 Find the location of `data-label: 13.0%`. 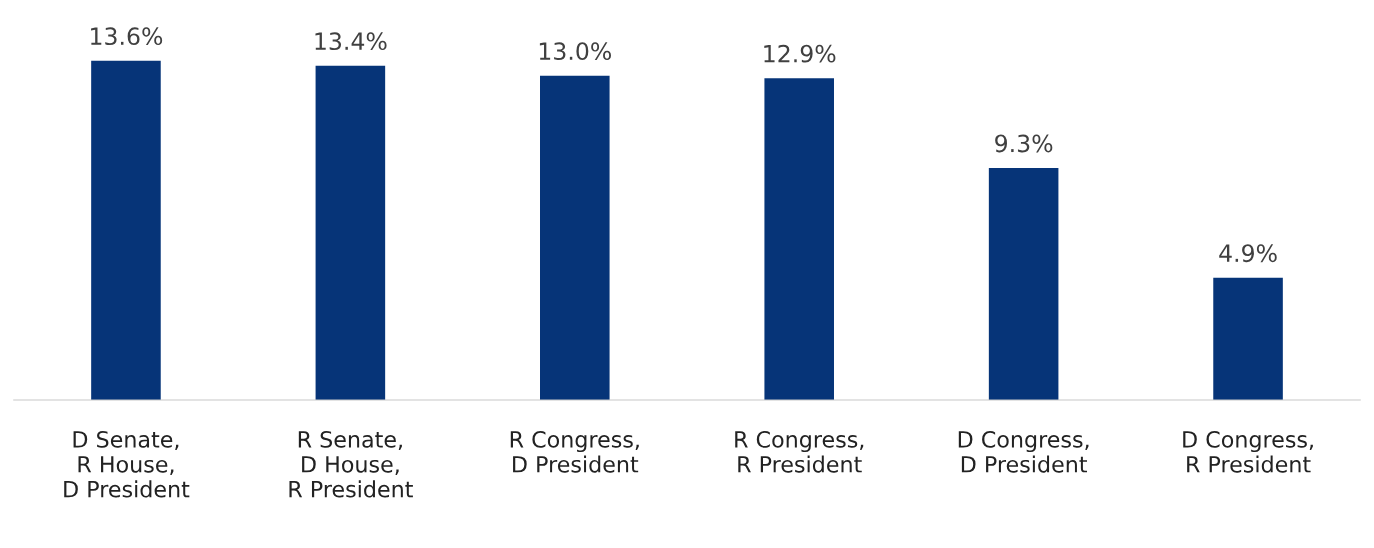

data-label: 13.0% is located at coordinates (575, 51).